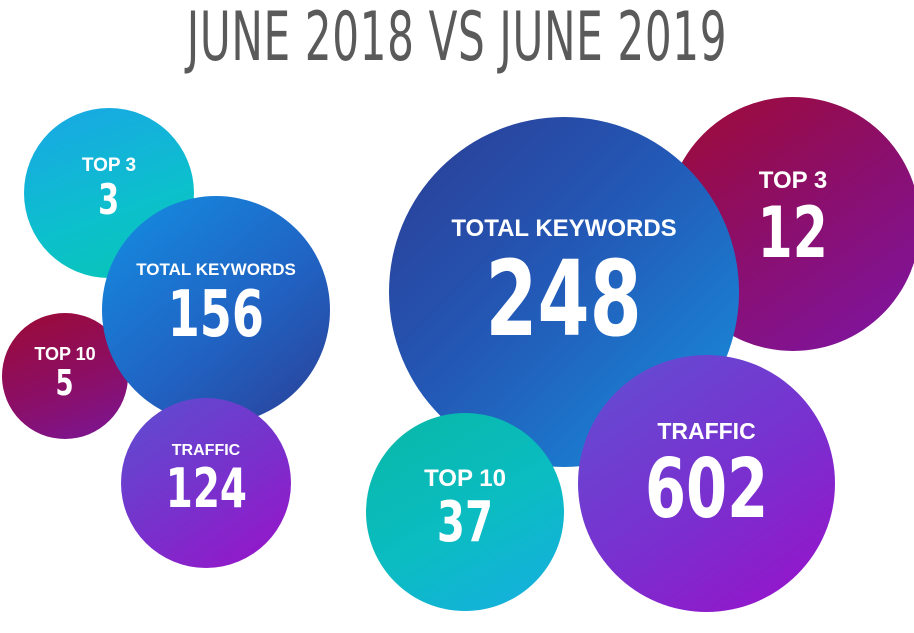  Describe the element at coordinates (793, 233) in the screenshot. I see `bubble-value: 12` at that location.